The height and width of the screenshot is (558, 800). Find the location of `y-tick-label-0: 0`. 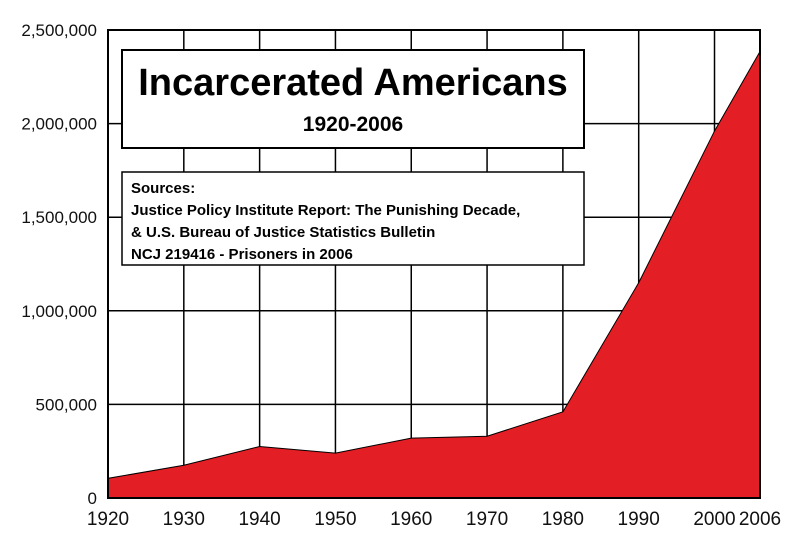

y-tick-label-0: 0 is located at coordinates (92, 498).